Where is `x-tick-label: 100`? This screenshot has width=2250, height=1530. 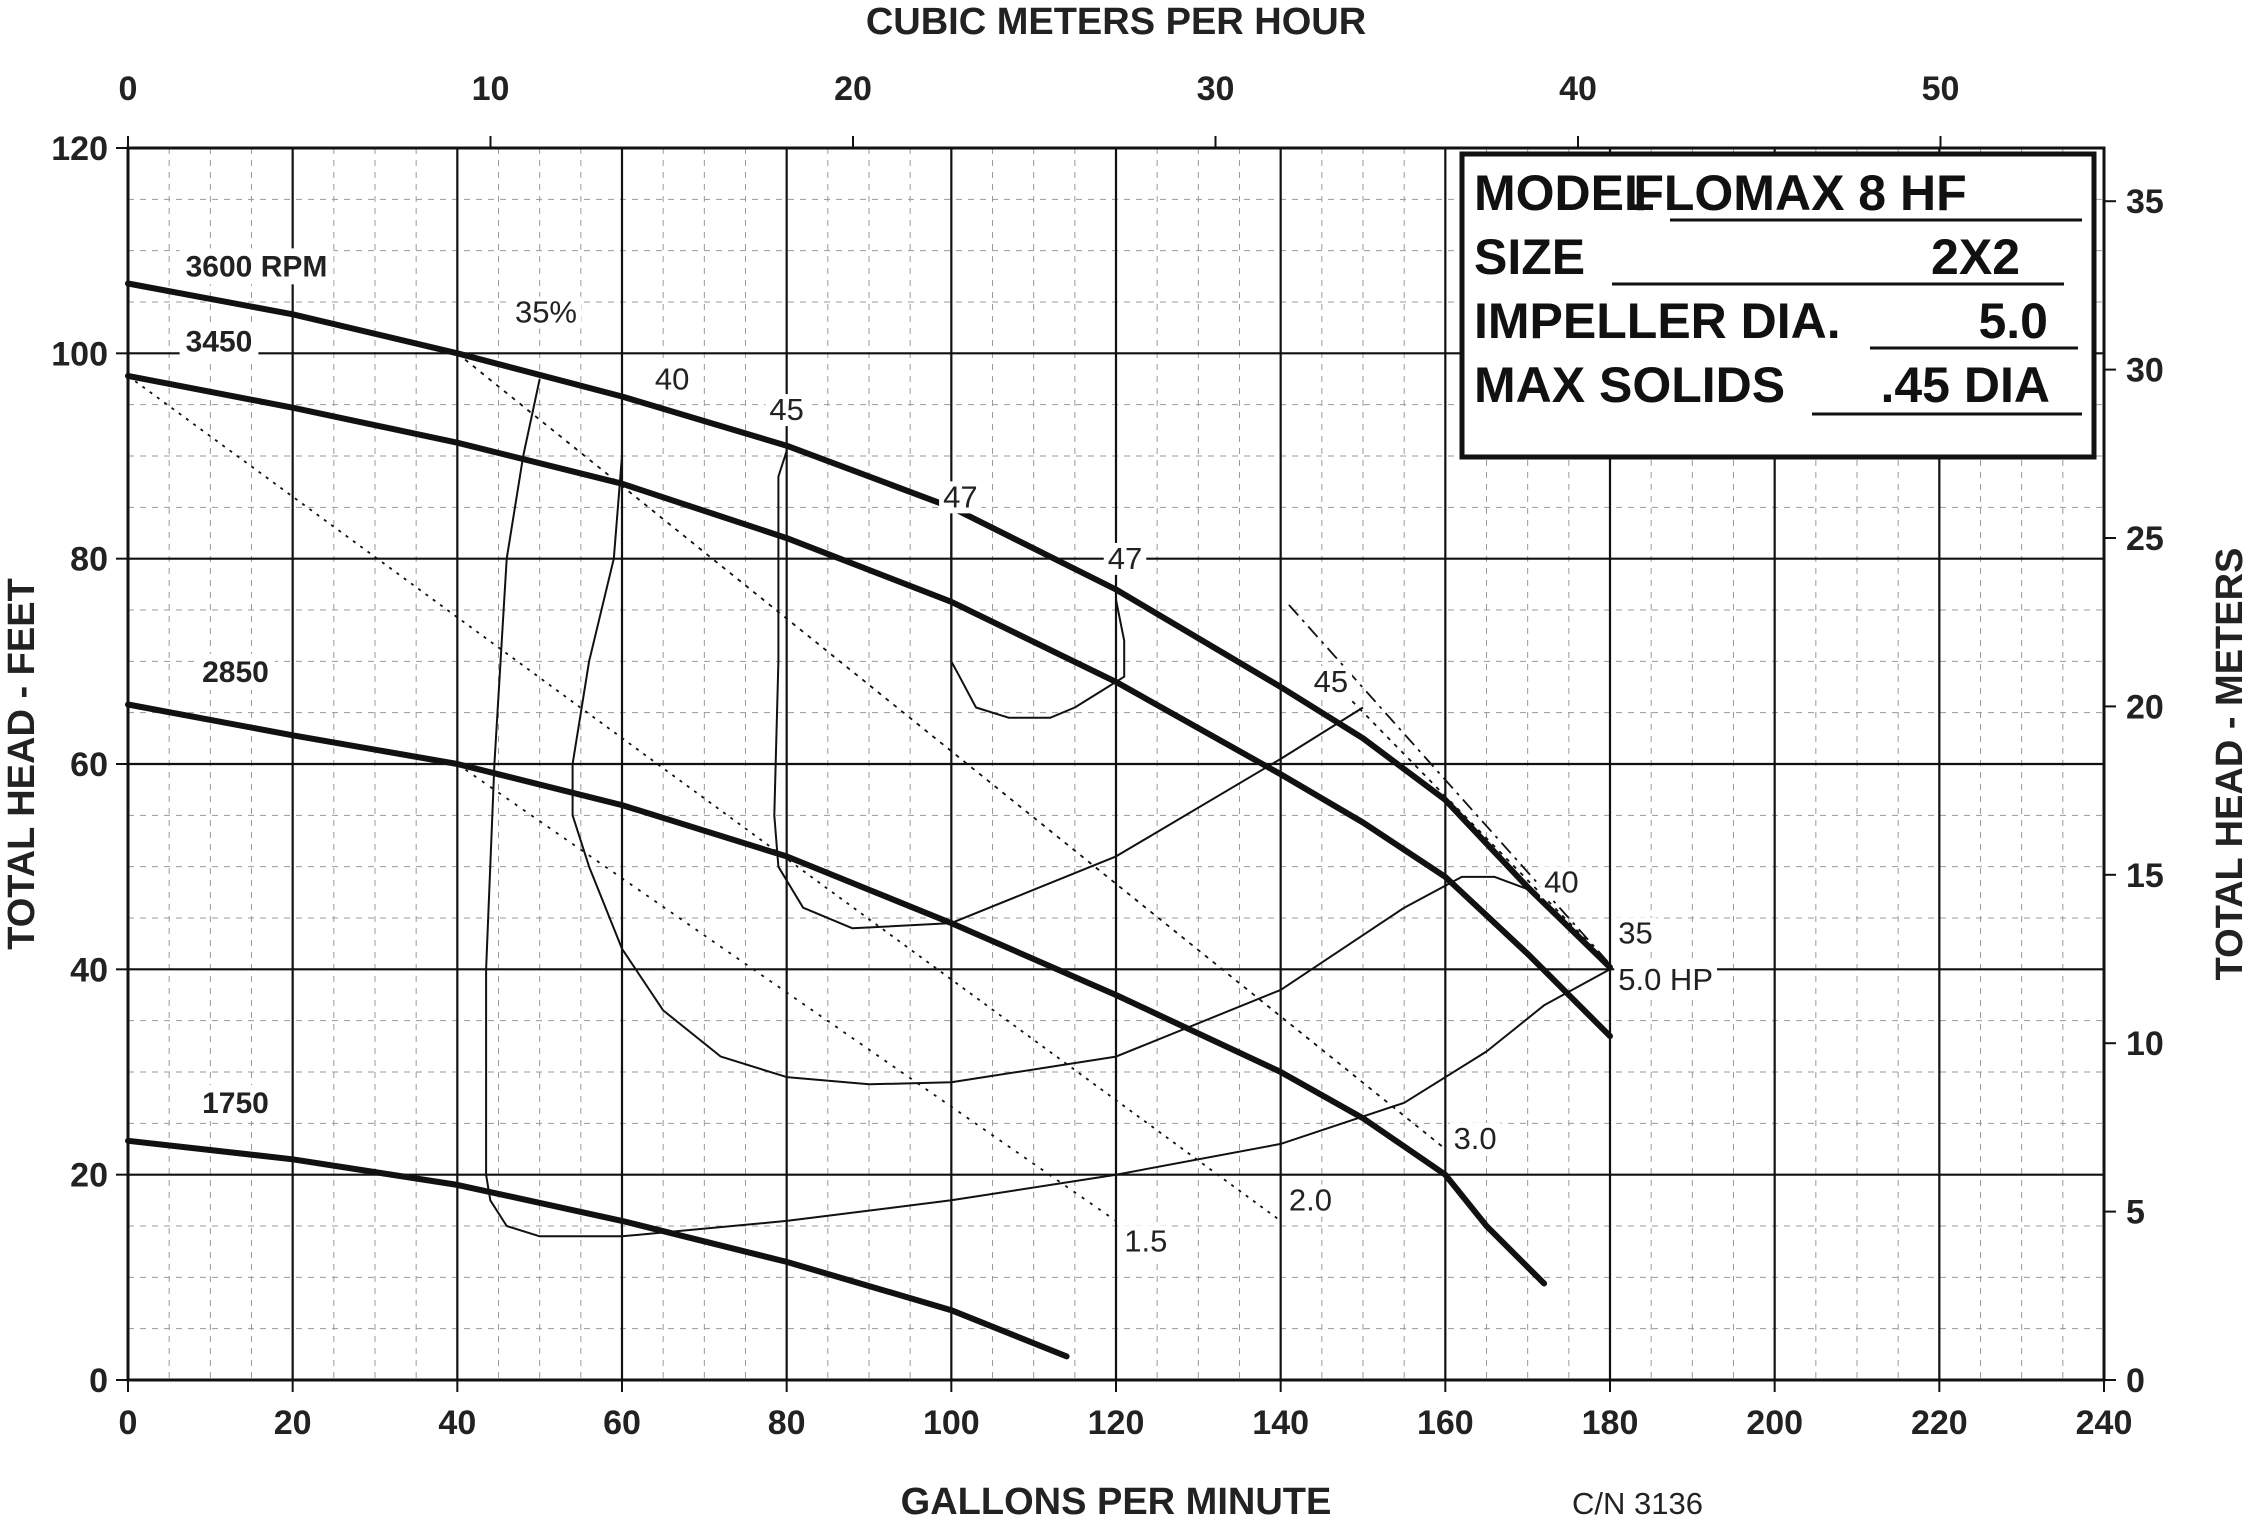 x-tick-label: 100 is located at coordinates (951, 1423).